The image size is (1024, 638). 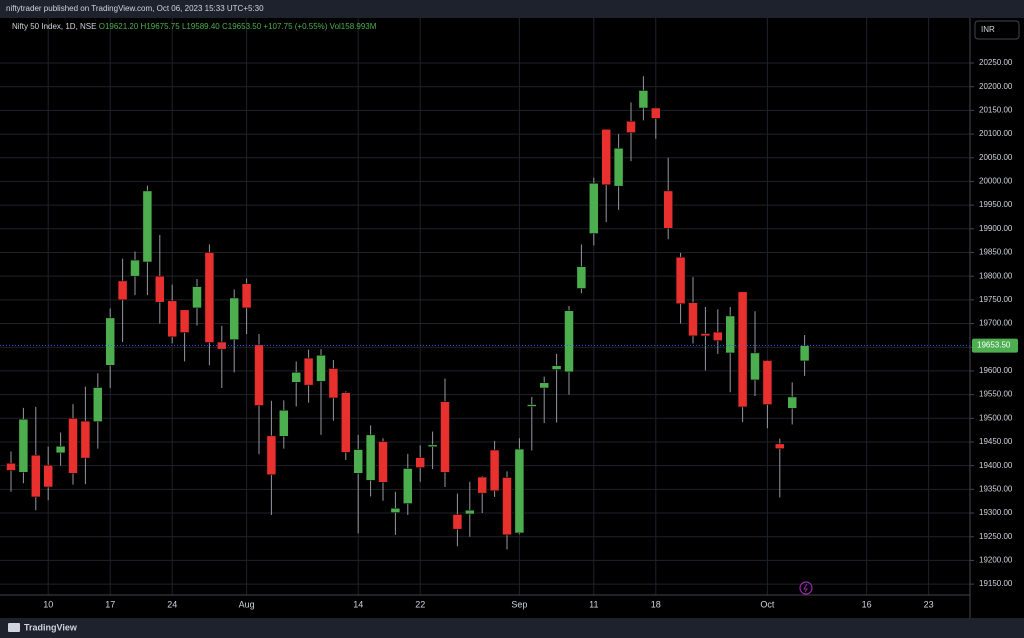 I want to click on x-tick-label: 18, so click(x=656, y=604).